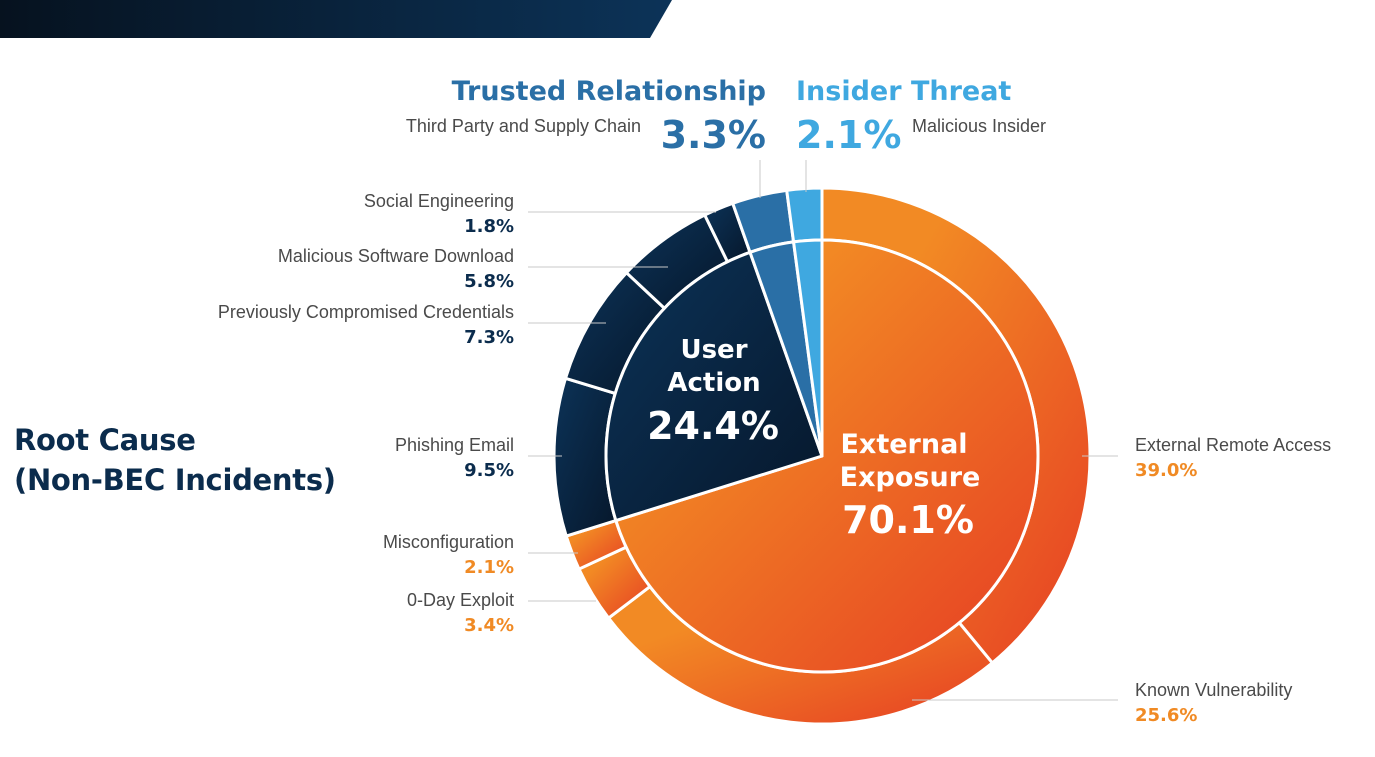 This screenshot has height=757, width=1375. Describe the element at coordinates (903, 444) in the screenshot. I see `inner-label-external-line1: External` at that location.